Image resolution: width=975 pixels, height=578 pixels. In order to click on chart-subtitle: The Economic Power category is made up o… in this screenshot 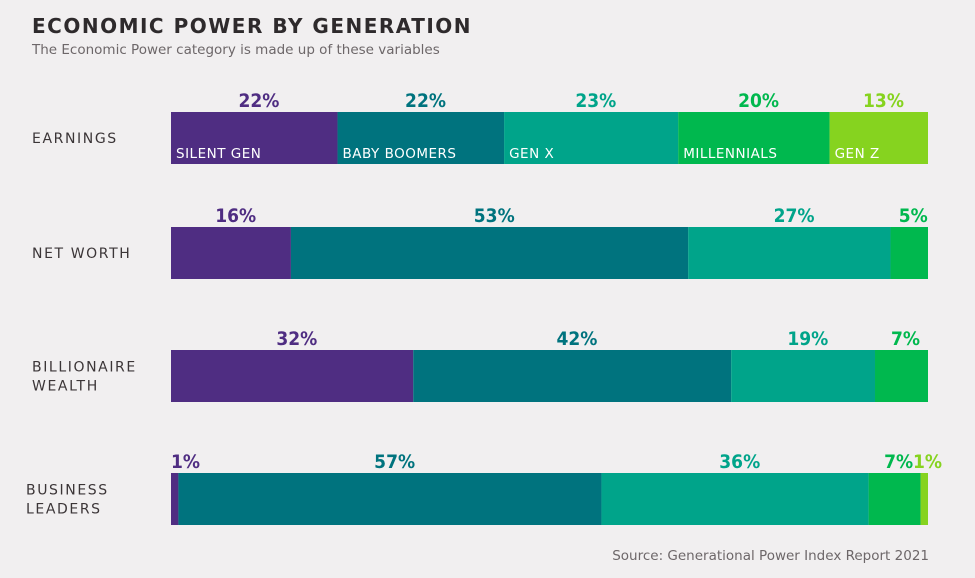, I will do `click(236, 50)`.